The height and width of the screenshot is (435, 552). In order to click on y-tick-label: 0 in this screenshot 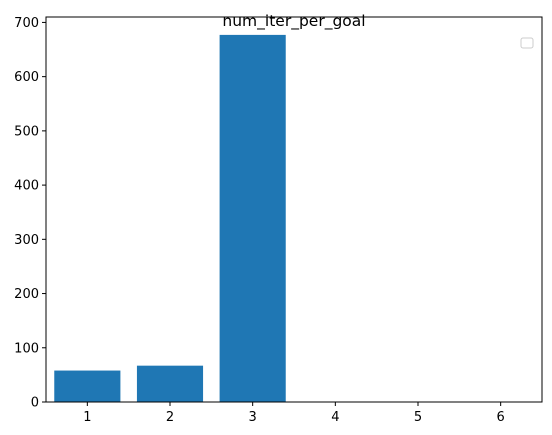, I will do `click(35, 403)`.